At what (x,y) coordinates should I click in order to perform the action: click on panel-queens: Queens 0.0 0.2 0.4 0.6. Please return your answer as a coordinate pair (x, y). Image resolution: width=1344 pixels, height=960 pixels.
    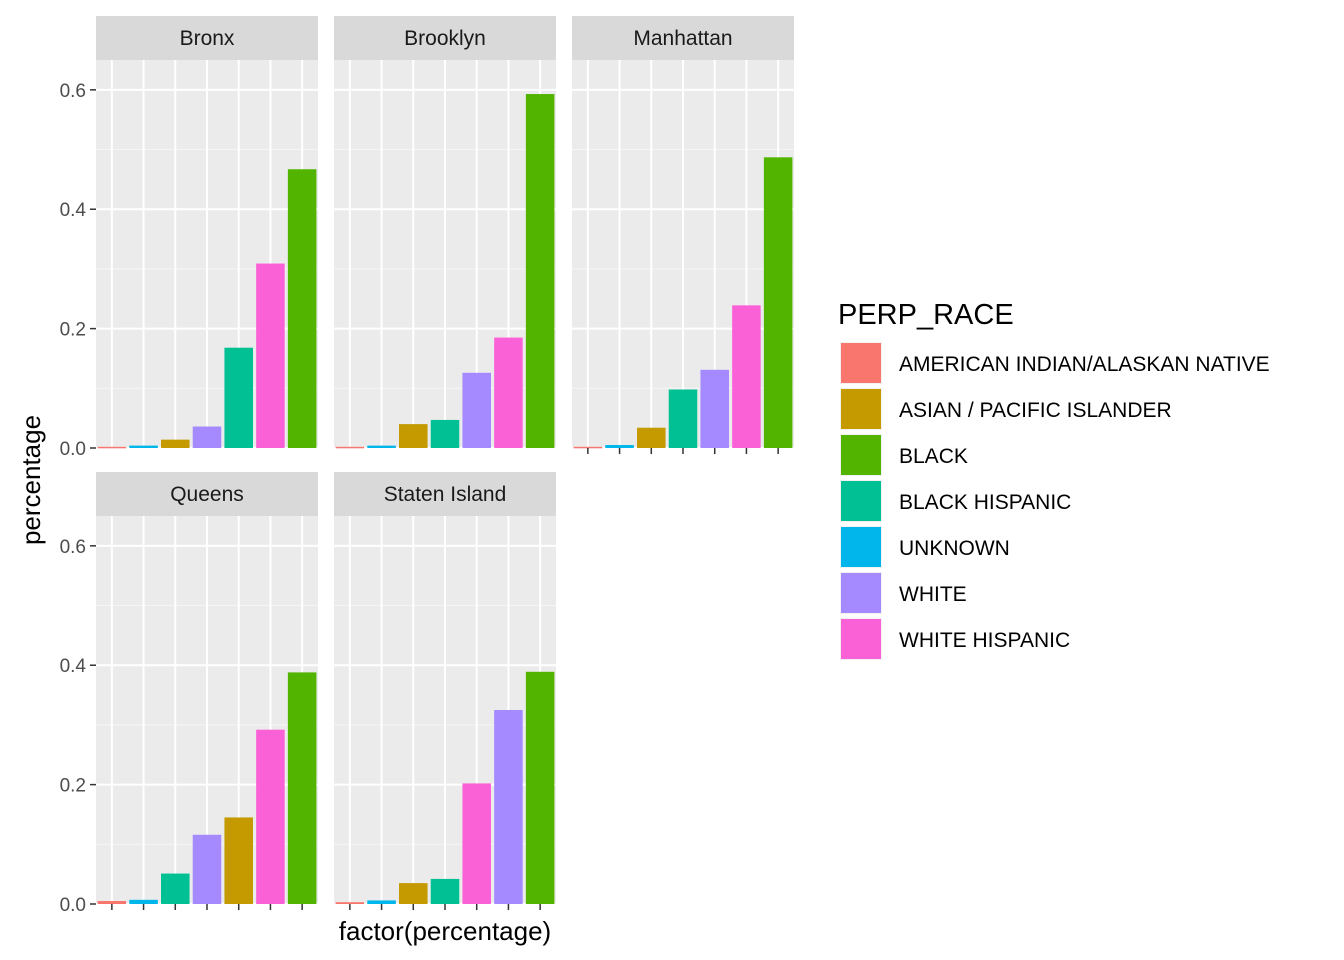
    Looking at the image, I should click on (189, 694).